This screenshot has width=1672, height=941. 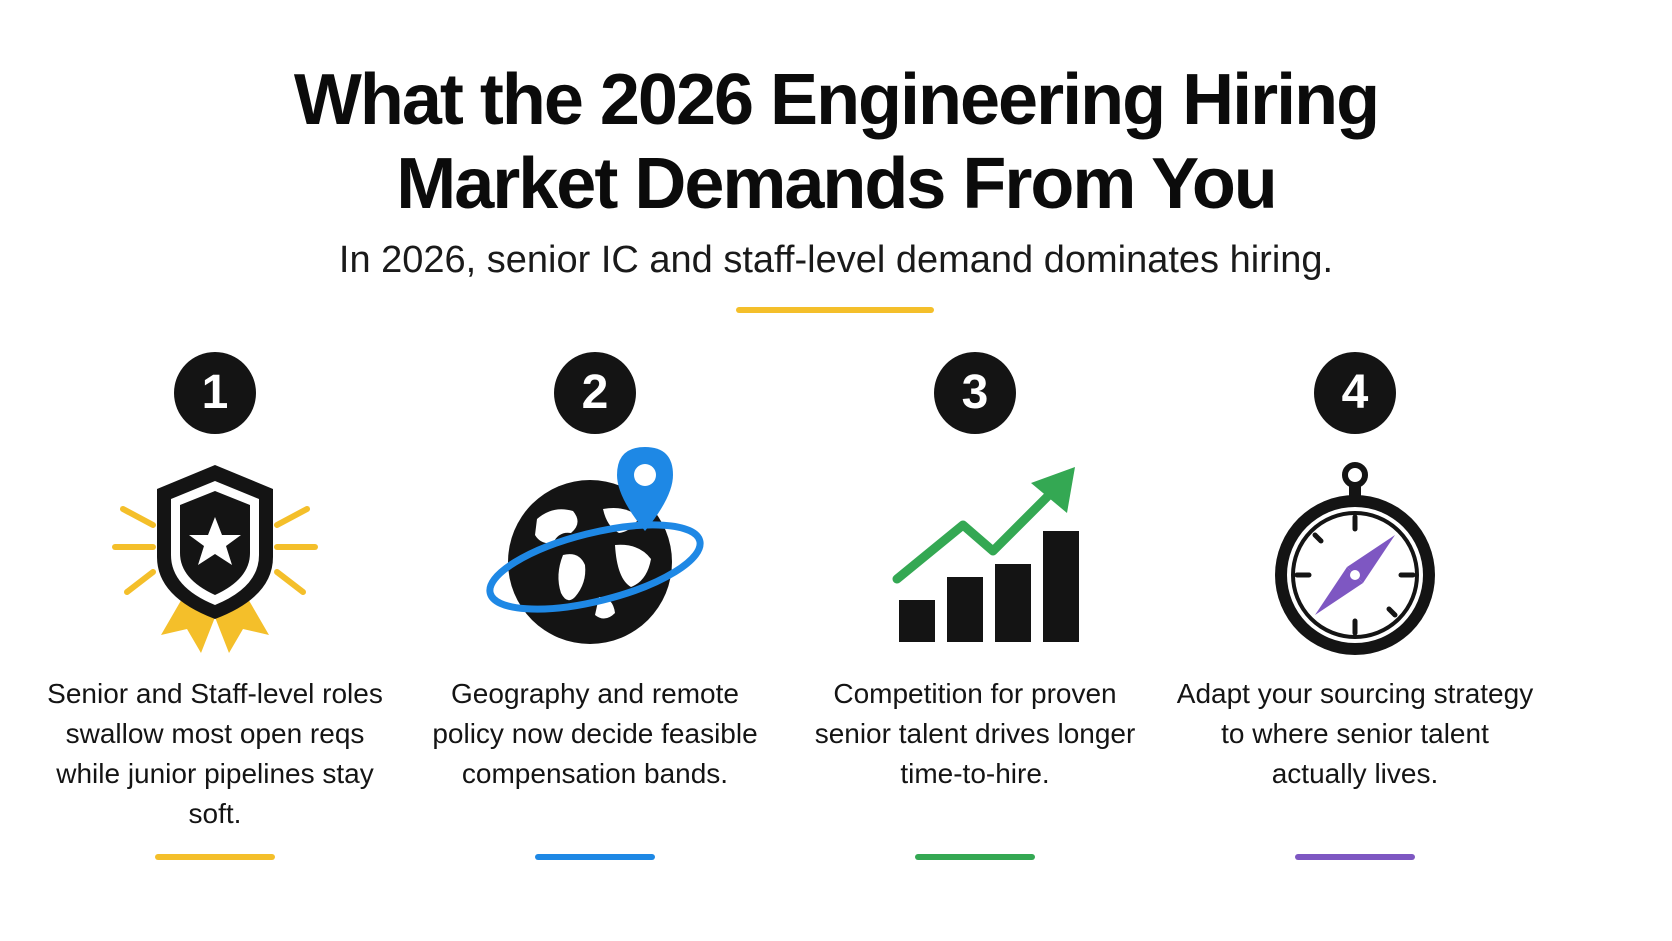 I want to click on step-card-1: 1, so click(x=215, y=612).